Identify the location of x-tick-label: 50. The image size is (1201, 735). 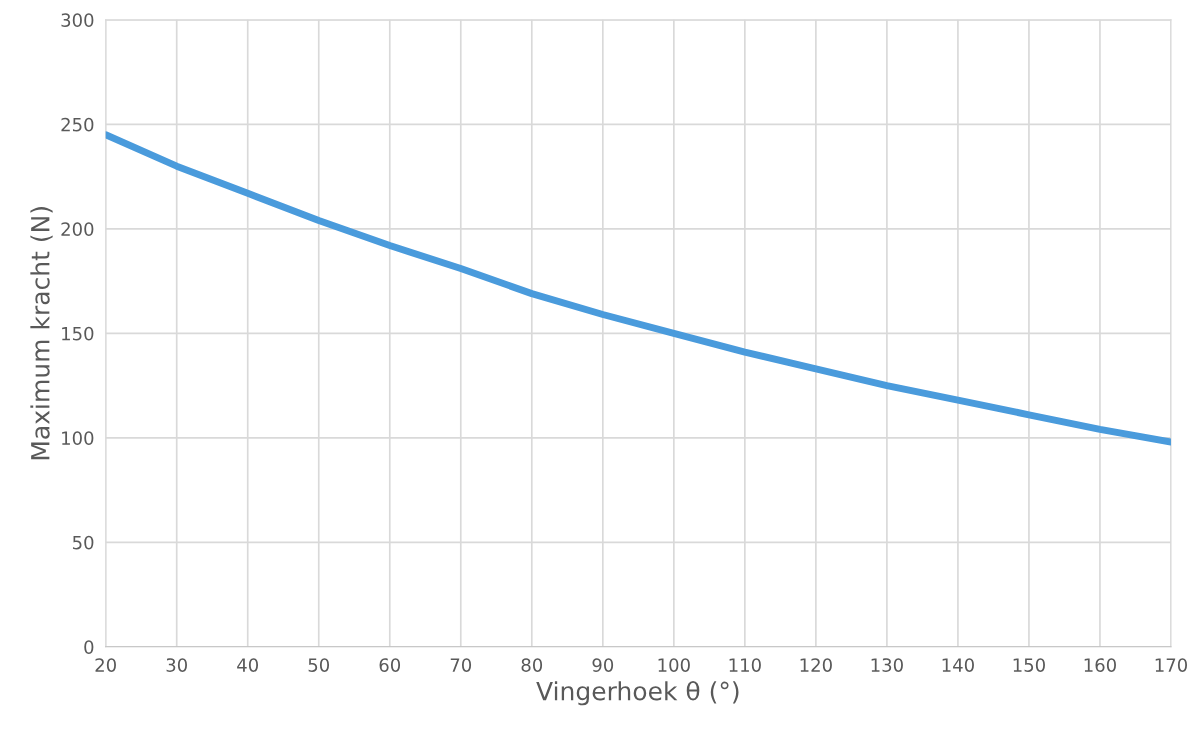
(319, 665).